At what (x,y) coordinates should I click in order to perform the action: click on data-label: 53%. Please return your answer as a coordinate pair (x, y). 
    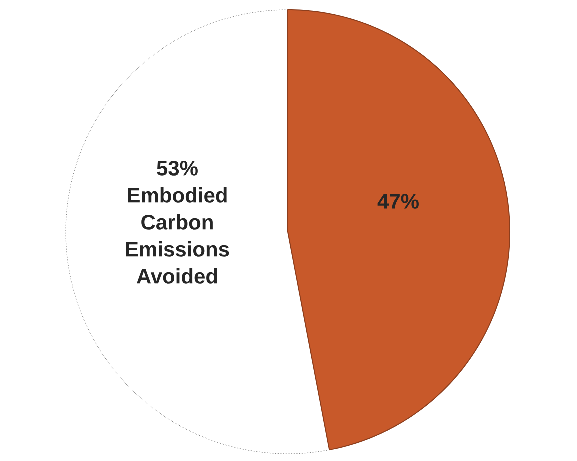
    Looking at the image, I should click on (177, 168).